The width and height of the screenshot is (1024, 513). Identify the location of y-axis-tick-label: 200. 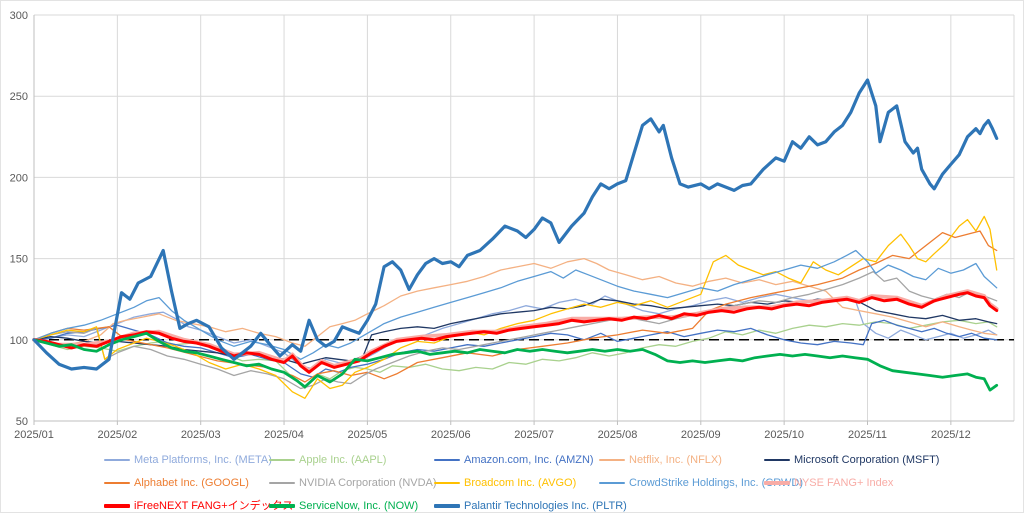
(19, 178).